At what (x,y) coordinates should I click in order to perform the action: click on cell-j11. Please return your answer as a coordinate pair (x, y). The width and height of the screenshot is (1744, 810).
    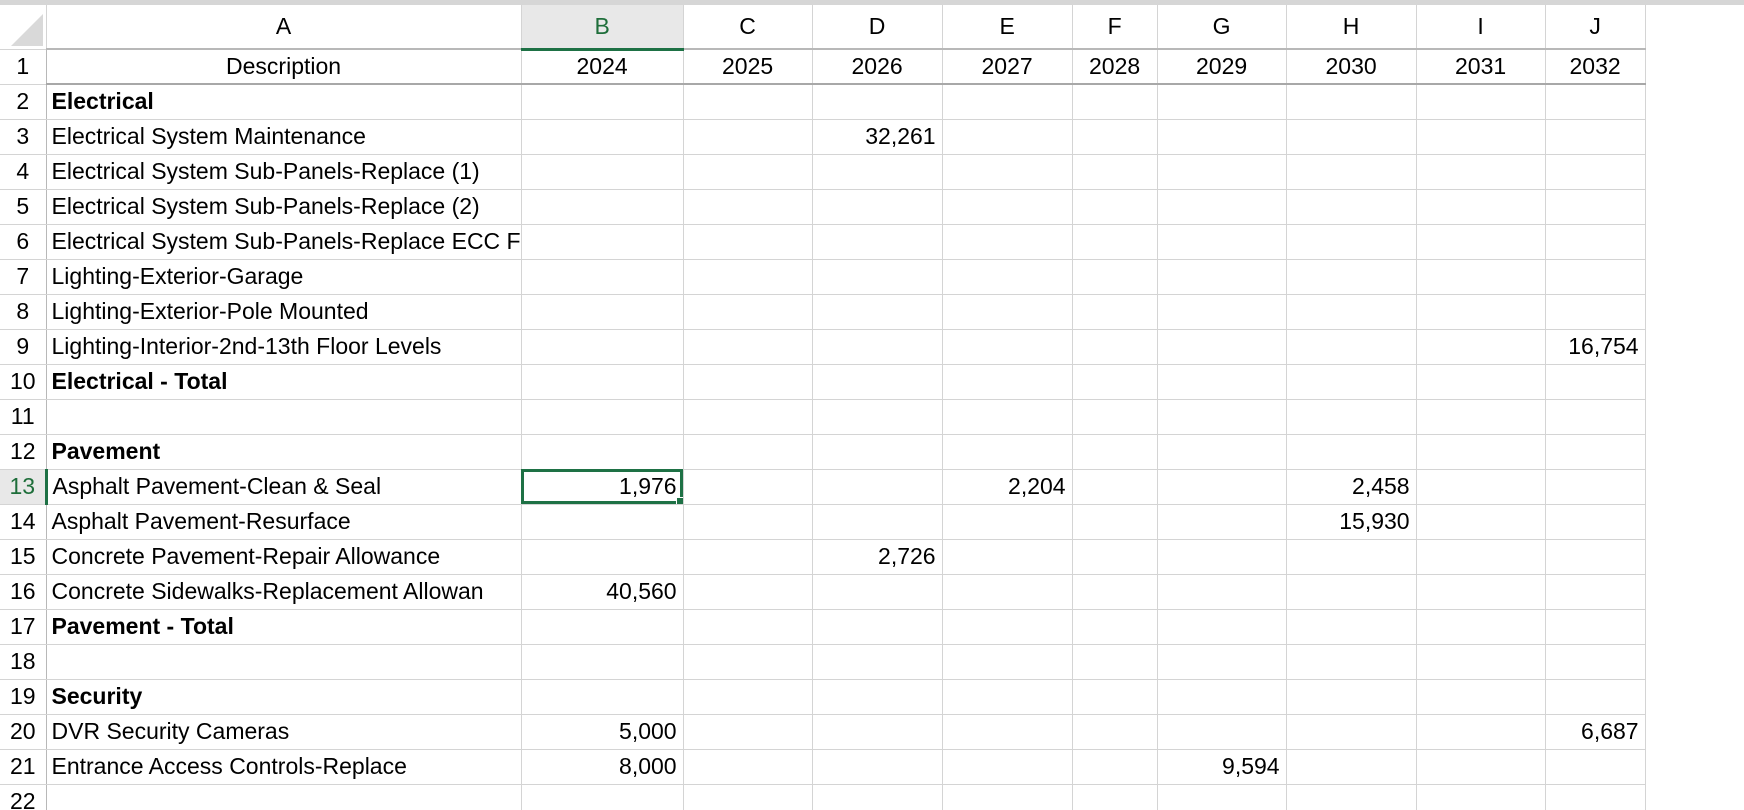
    Looking at the image, I should click on (1595, 417).